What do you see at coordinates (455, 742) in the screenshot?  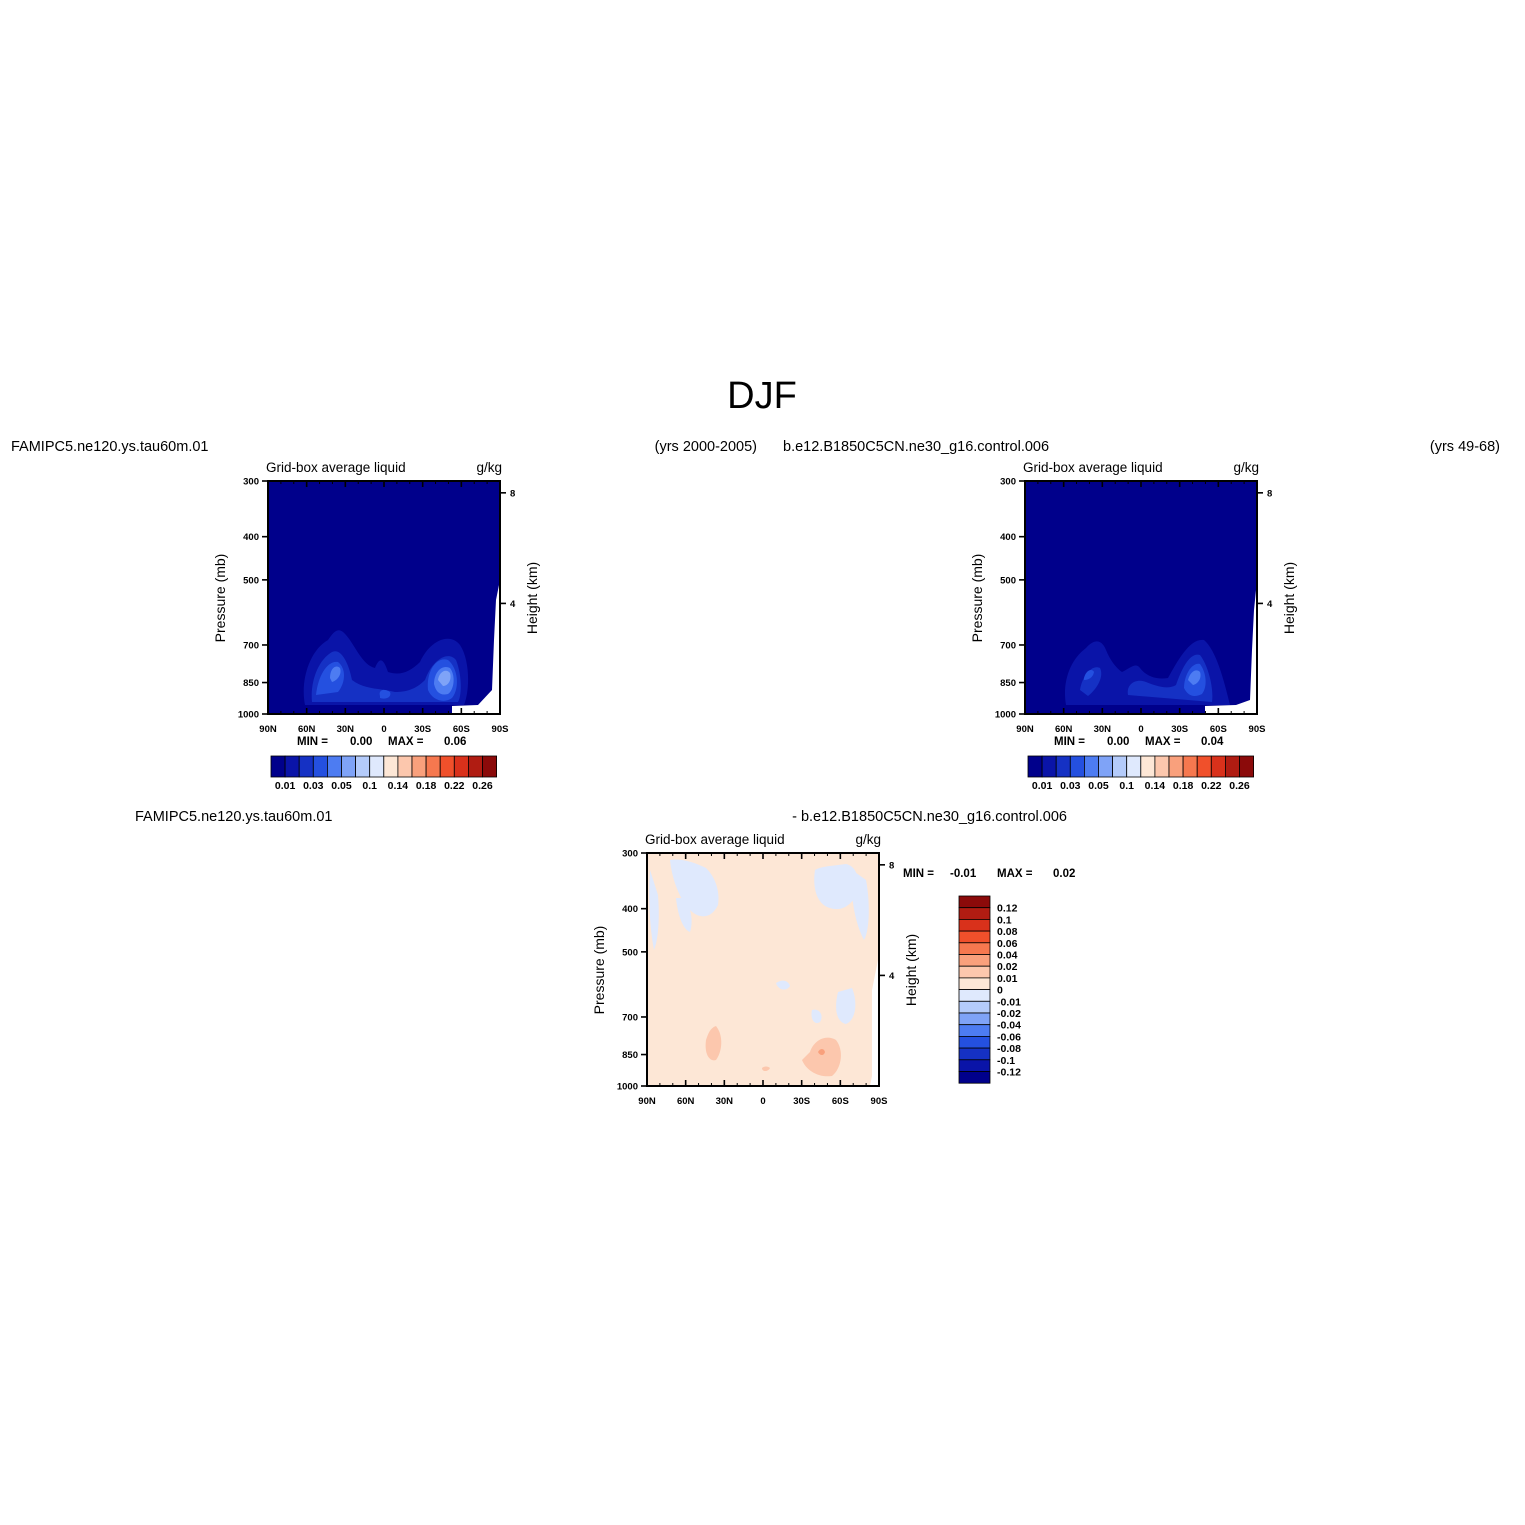 I see `panel1-max-value: 0.06` at bounding box center [455, 742].